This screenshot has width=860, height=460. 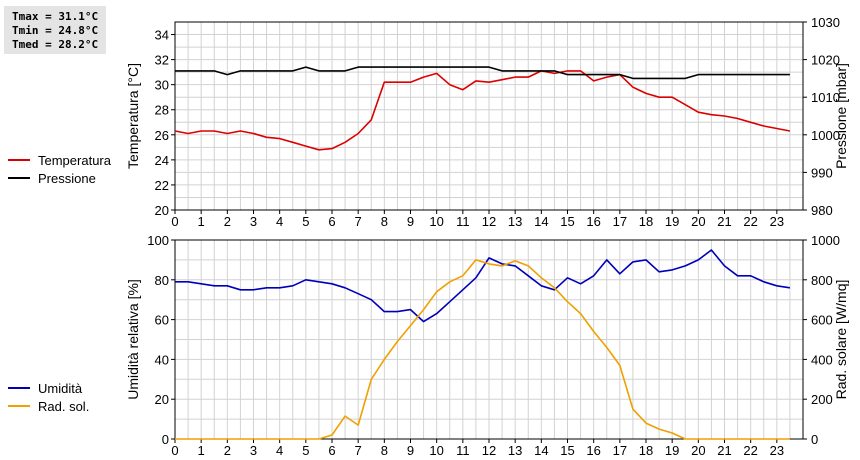 What do you see at coordinates (822, 359) in the screenshot?
I see `right-tick-label: 400` at bounding box center [822, 359].